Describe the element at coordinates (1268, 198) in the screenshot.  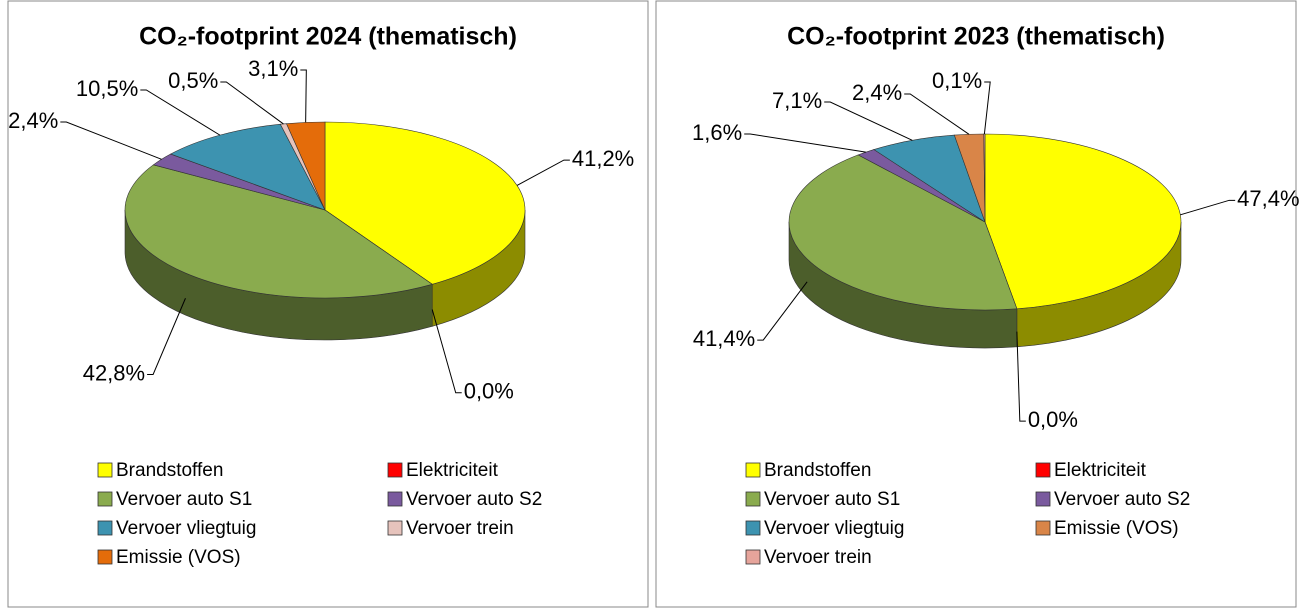
I see `data-label: 47,4%` at that location.